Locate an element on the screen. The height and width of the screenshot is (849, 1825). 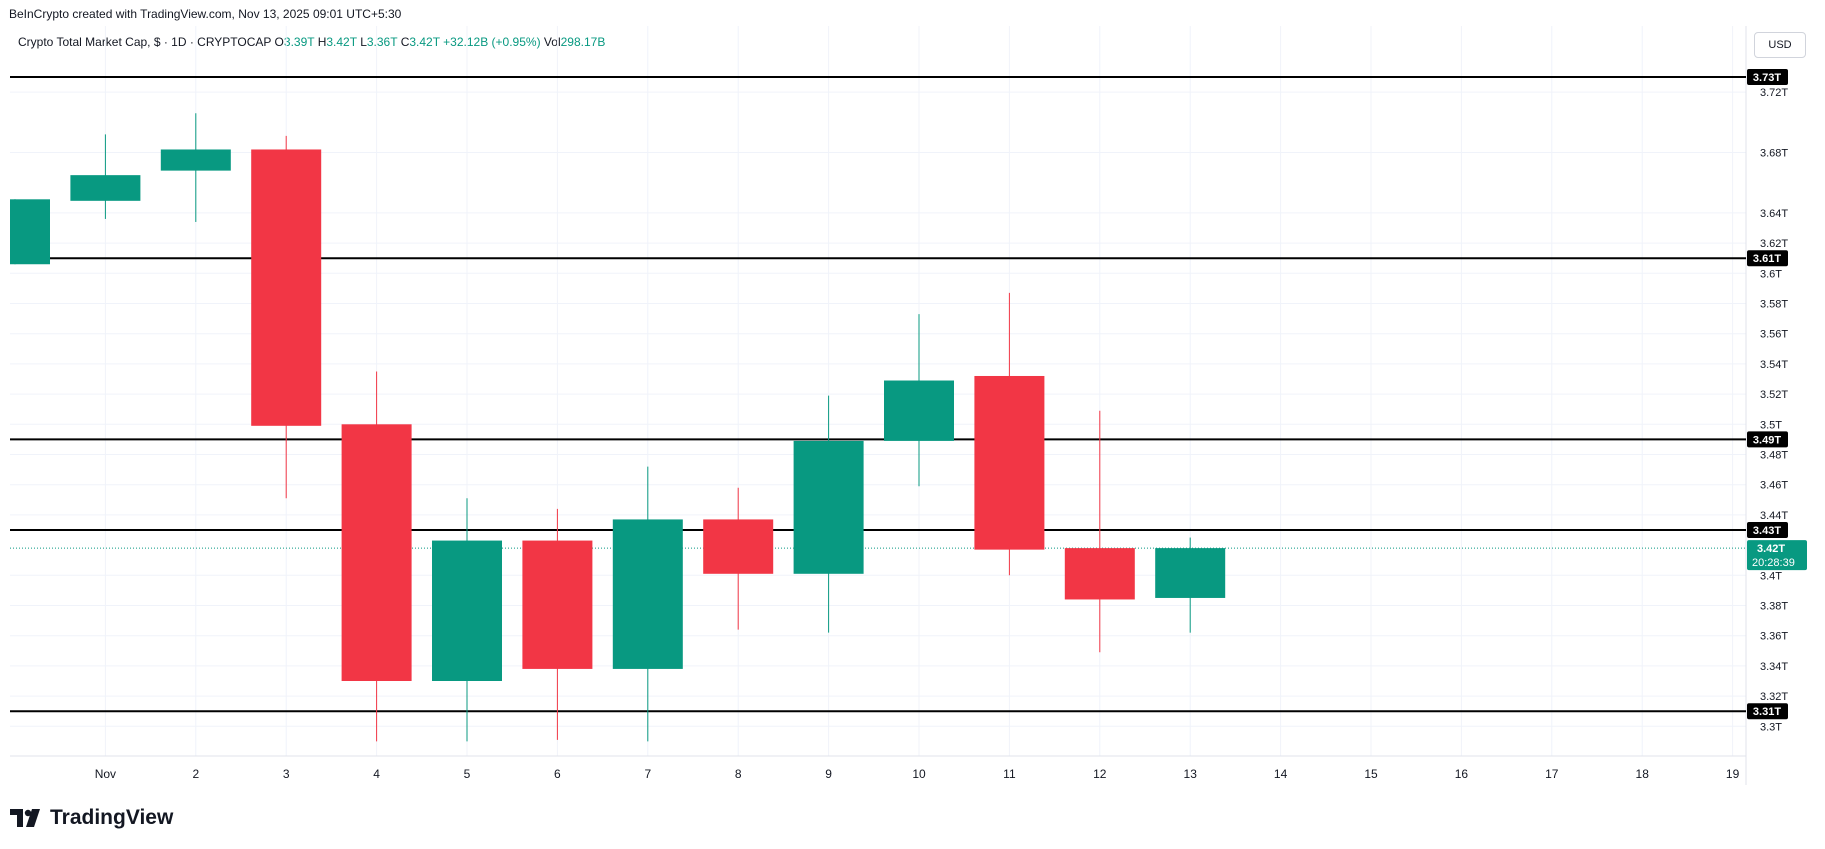
time-tick-label: 15 is located at coordinates (1371, 774).